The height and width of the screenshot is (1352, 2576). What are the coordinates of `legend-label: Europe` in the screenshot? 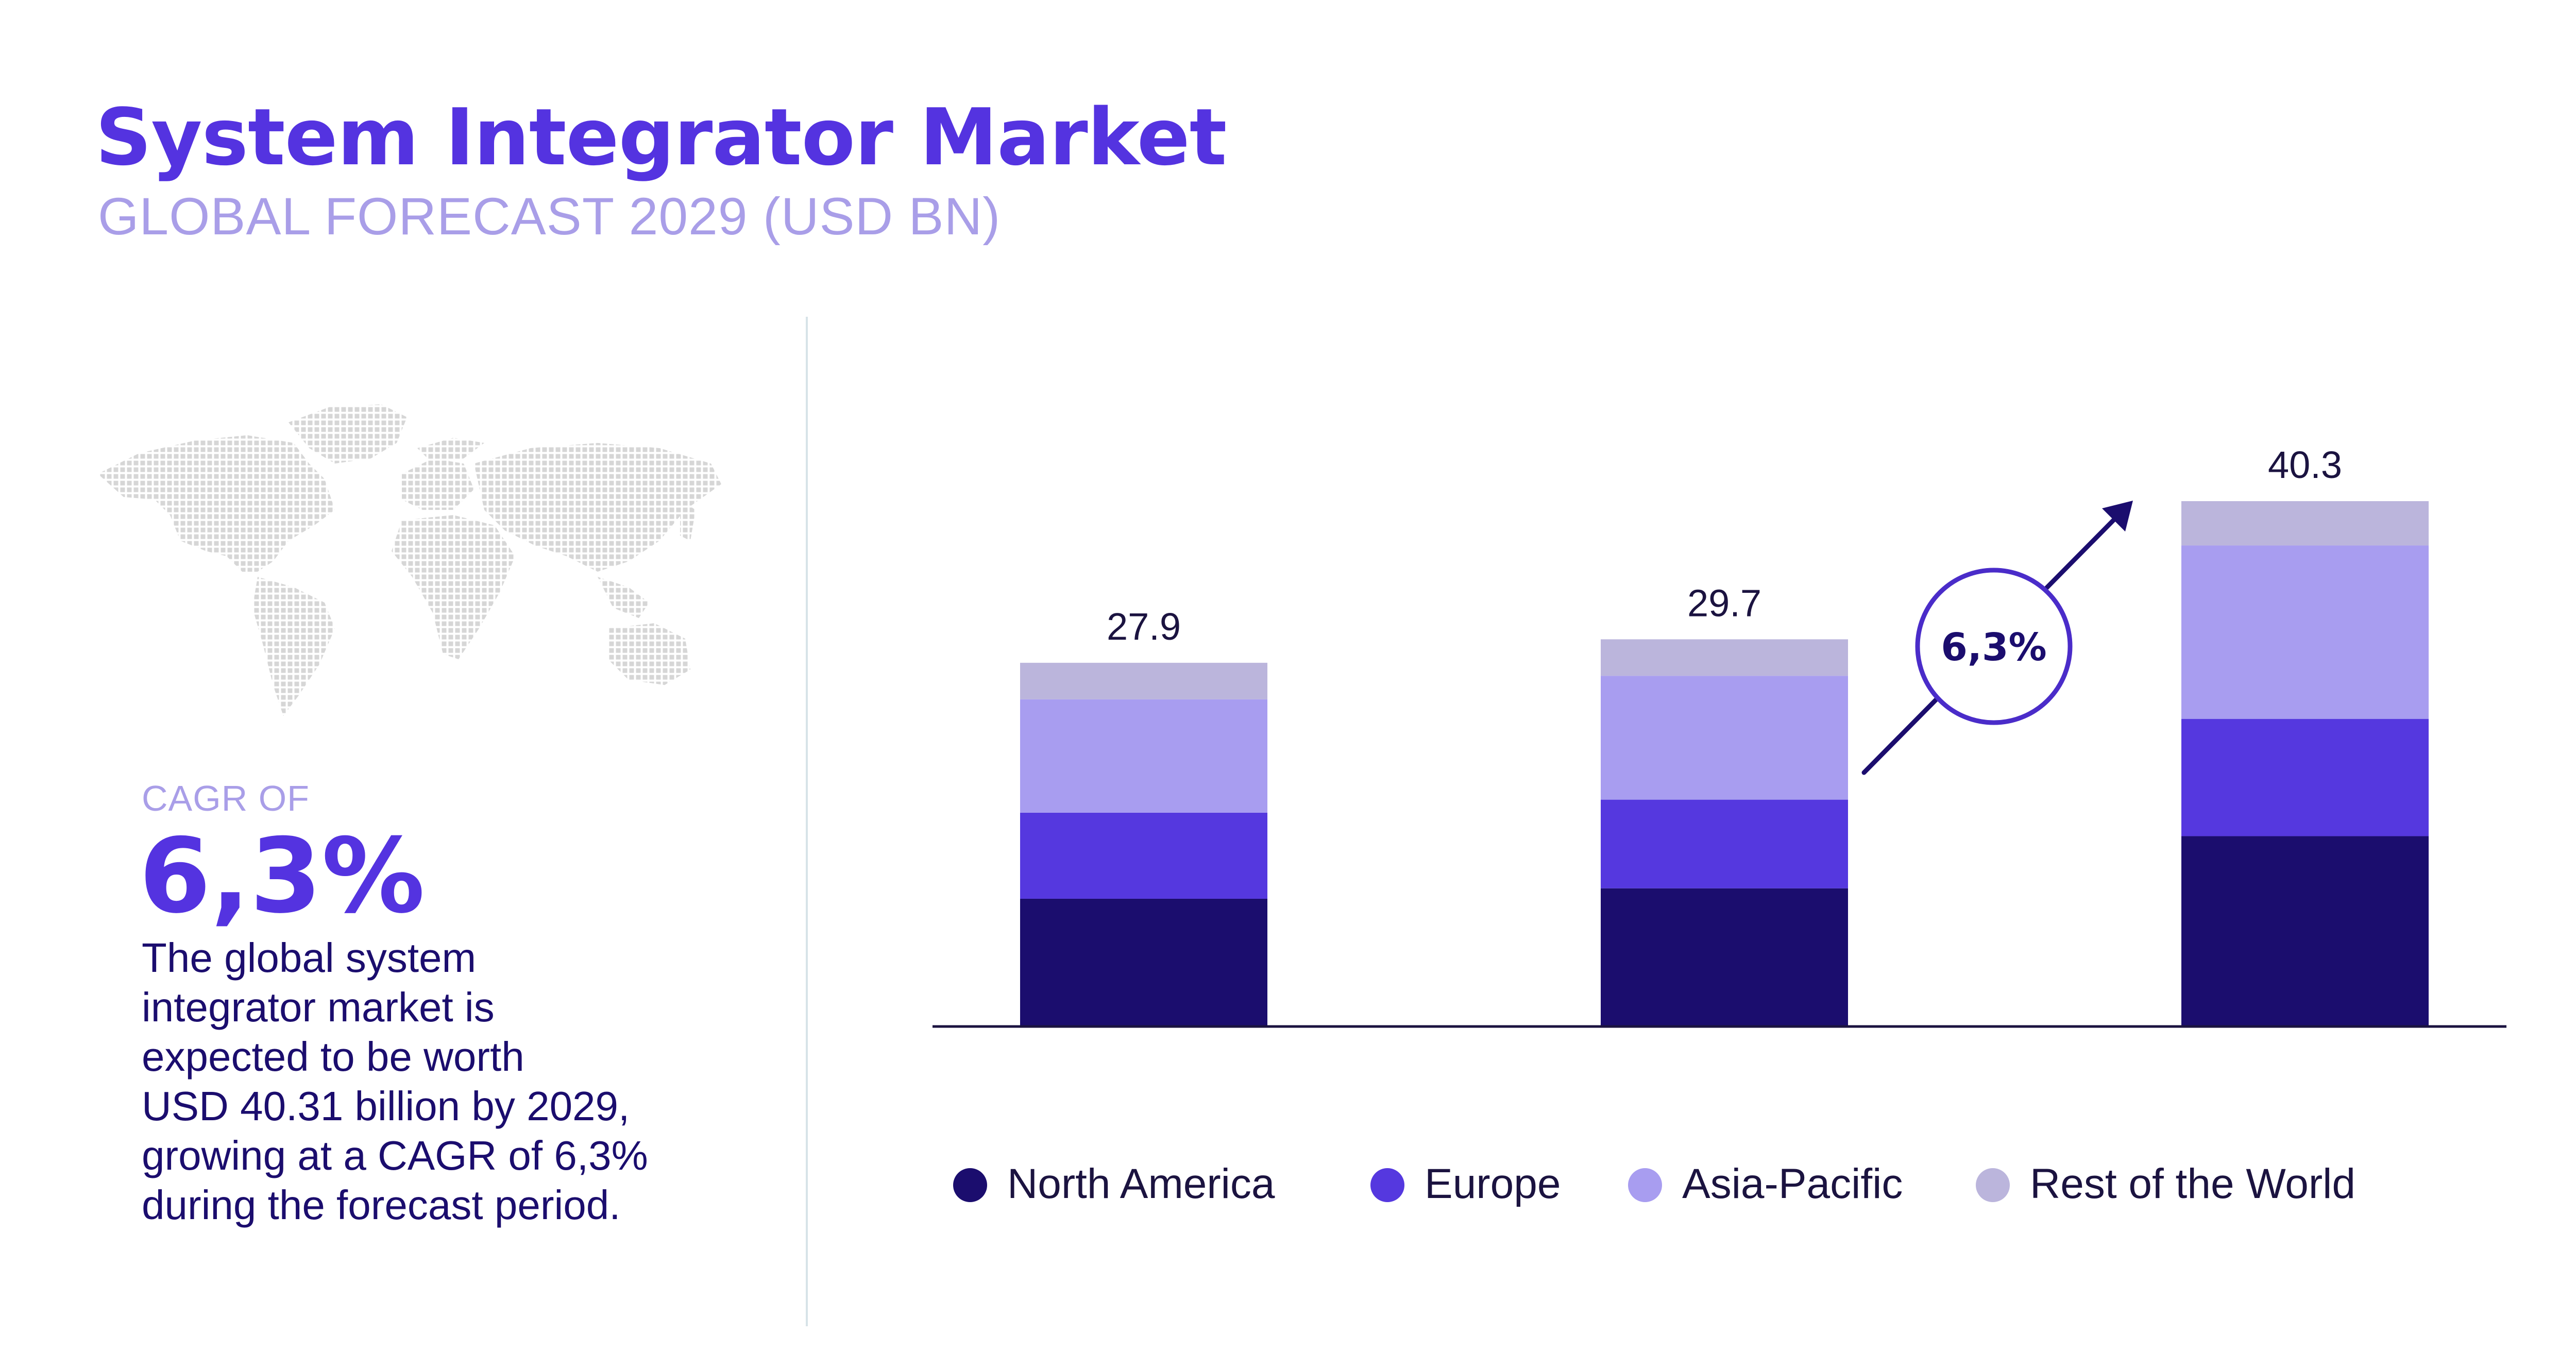 It's located at (1493, 1184).